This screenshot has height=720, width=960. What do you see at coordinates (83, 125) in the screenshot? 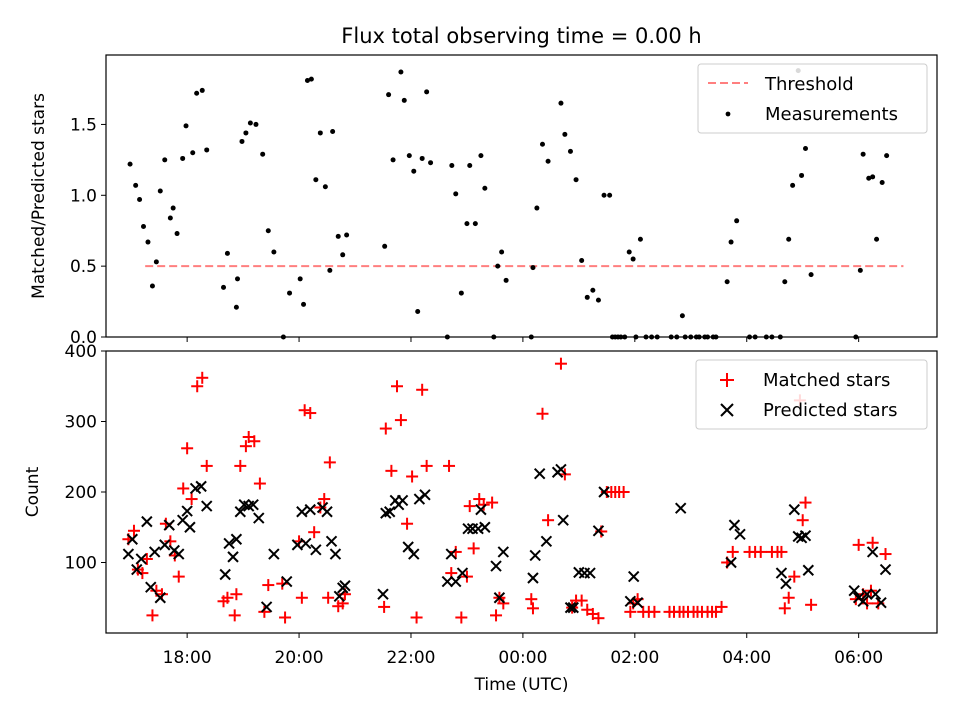
I see `ratio-y-tick-label: 1.5` at bounding box center [83, 125].